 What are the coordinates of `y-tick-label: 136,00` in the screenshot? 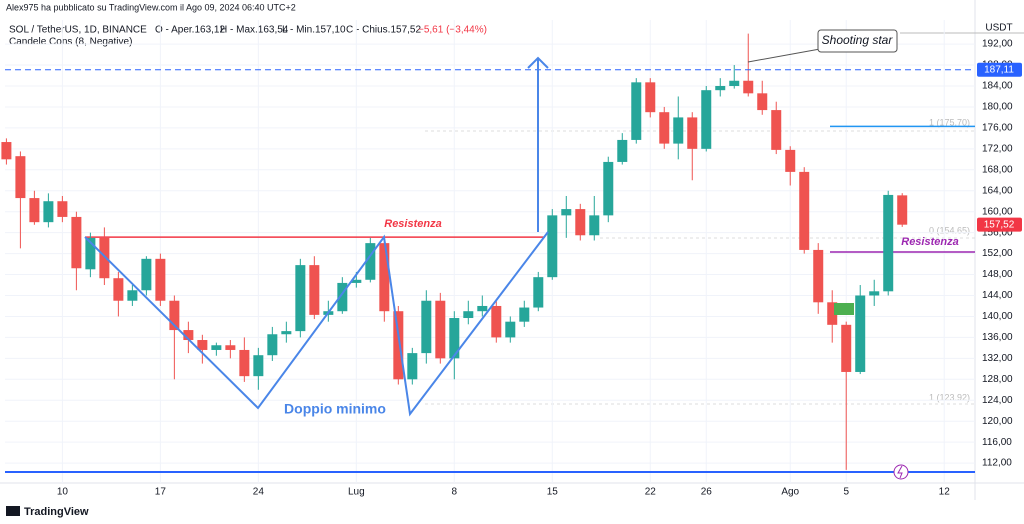 It's located at (997, 337).